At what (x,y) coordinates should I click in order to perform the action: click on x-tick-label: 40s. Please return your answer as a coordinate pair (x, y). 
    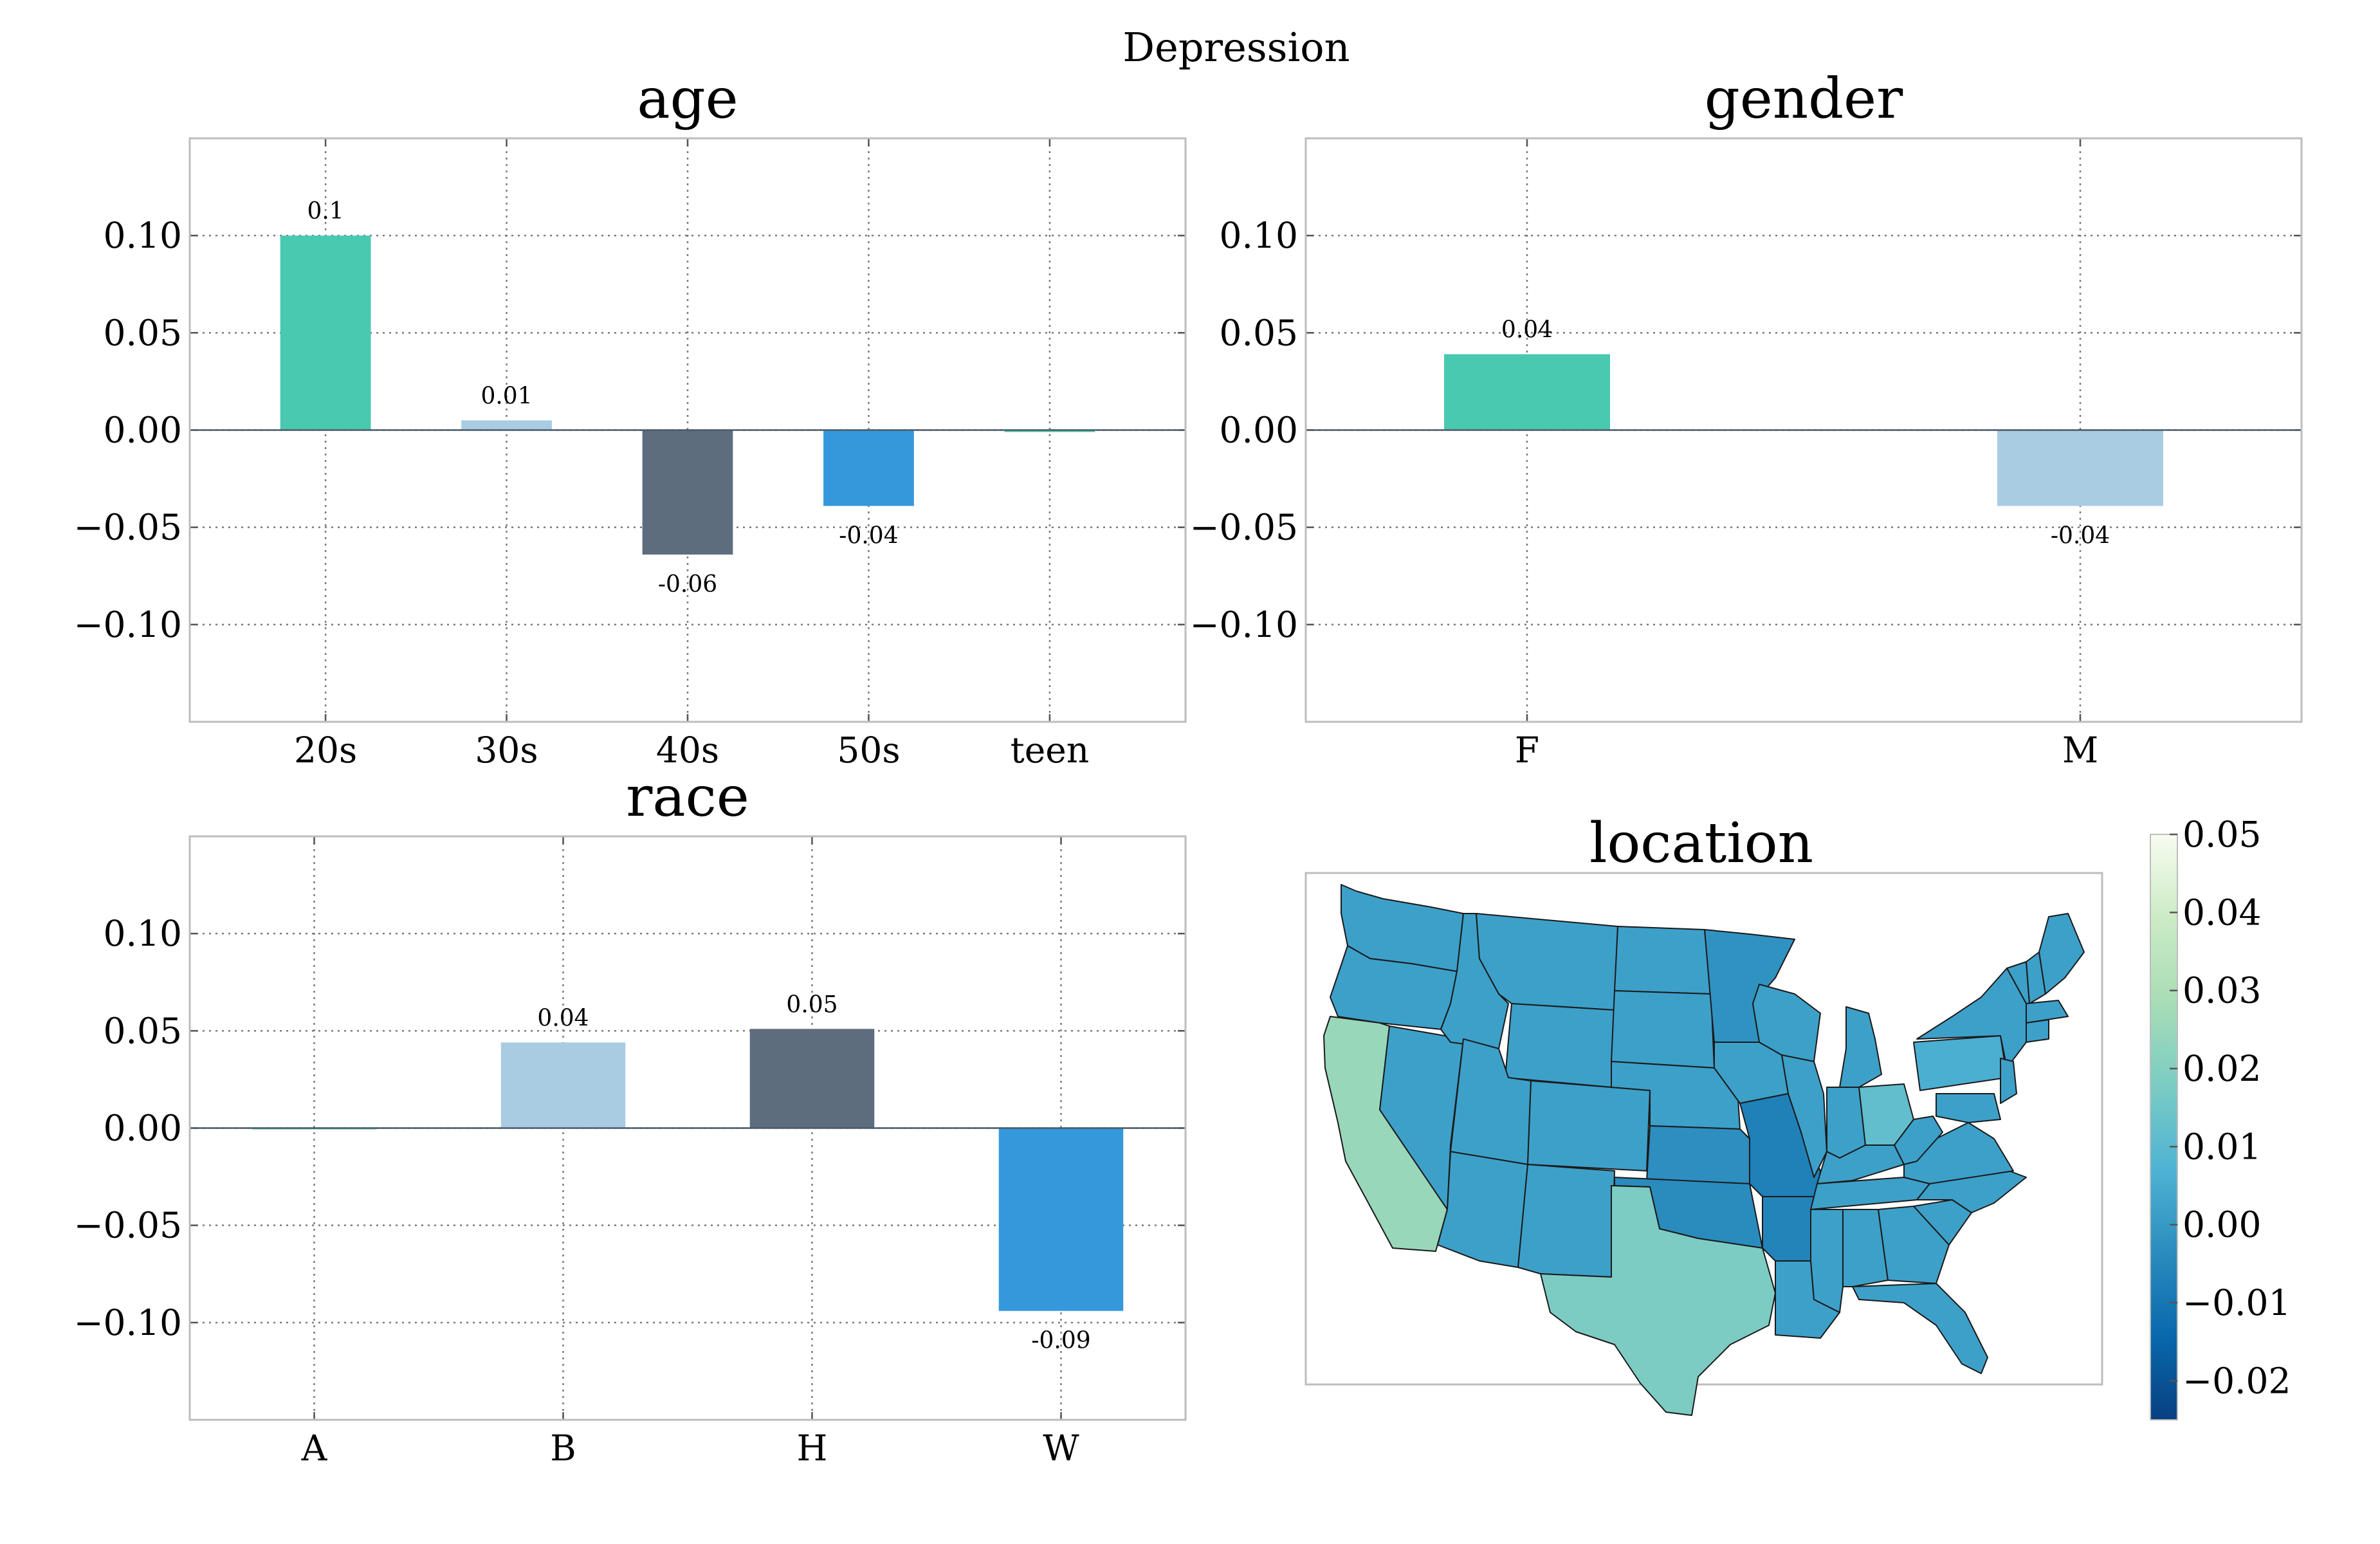
    Looking at the image, I should click on (687, 750).